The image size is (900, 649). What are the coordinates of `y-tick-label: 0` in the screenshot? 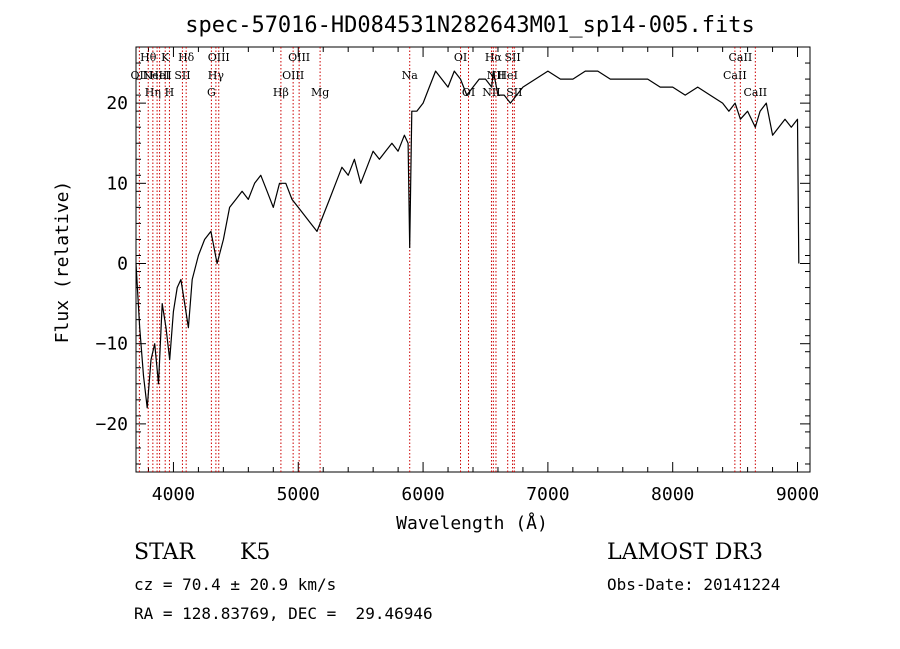 It's located at (122, 264).